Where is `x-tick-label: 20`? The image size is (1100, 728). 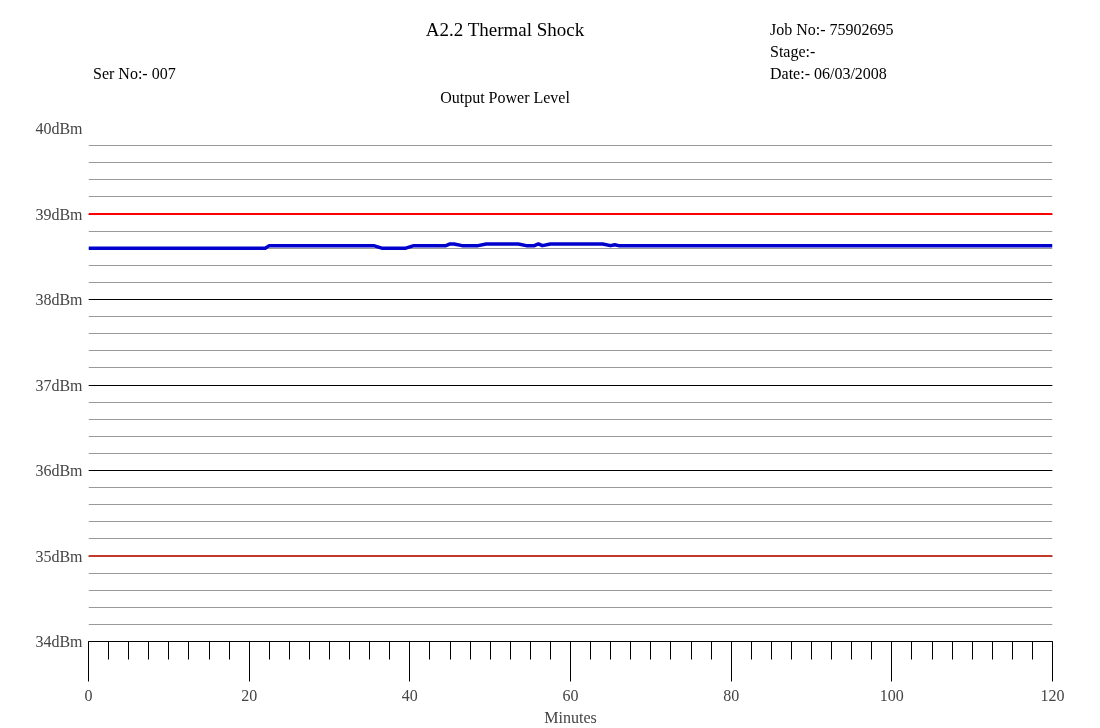 x-tick-label: 20 is located at coordinates (249, 695).